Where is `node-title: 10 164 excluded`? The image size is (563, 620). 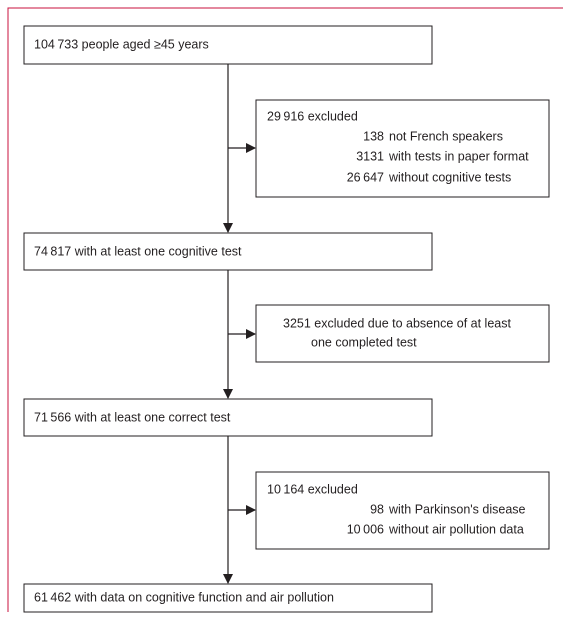 node-title: 10 164 excluded is located at coordinates (312, 489).